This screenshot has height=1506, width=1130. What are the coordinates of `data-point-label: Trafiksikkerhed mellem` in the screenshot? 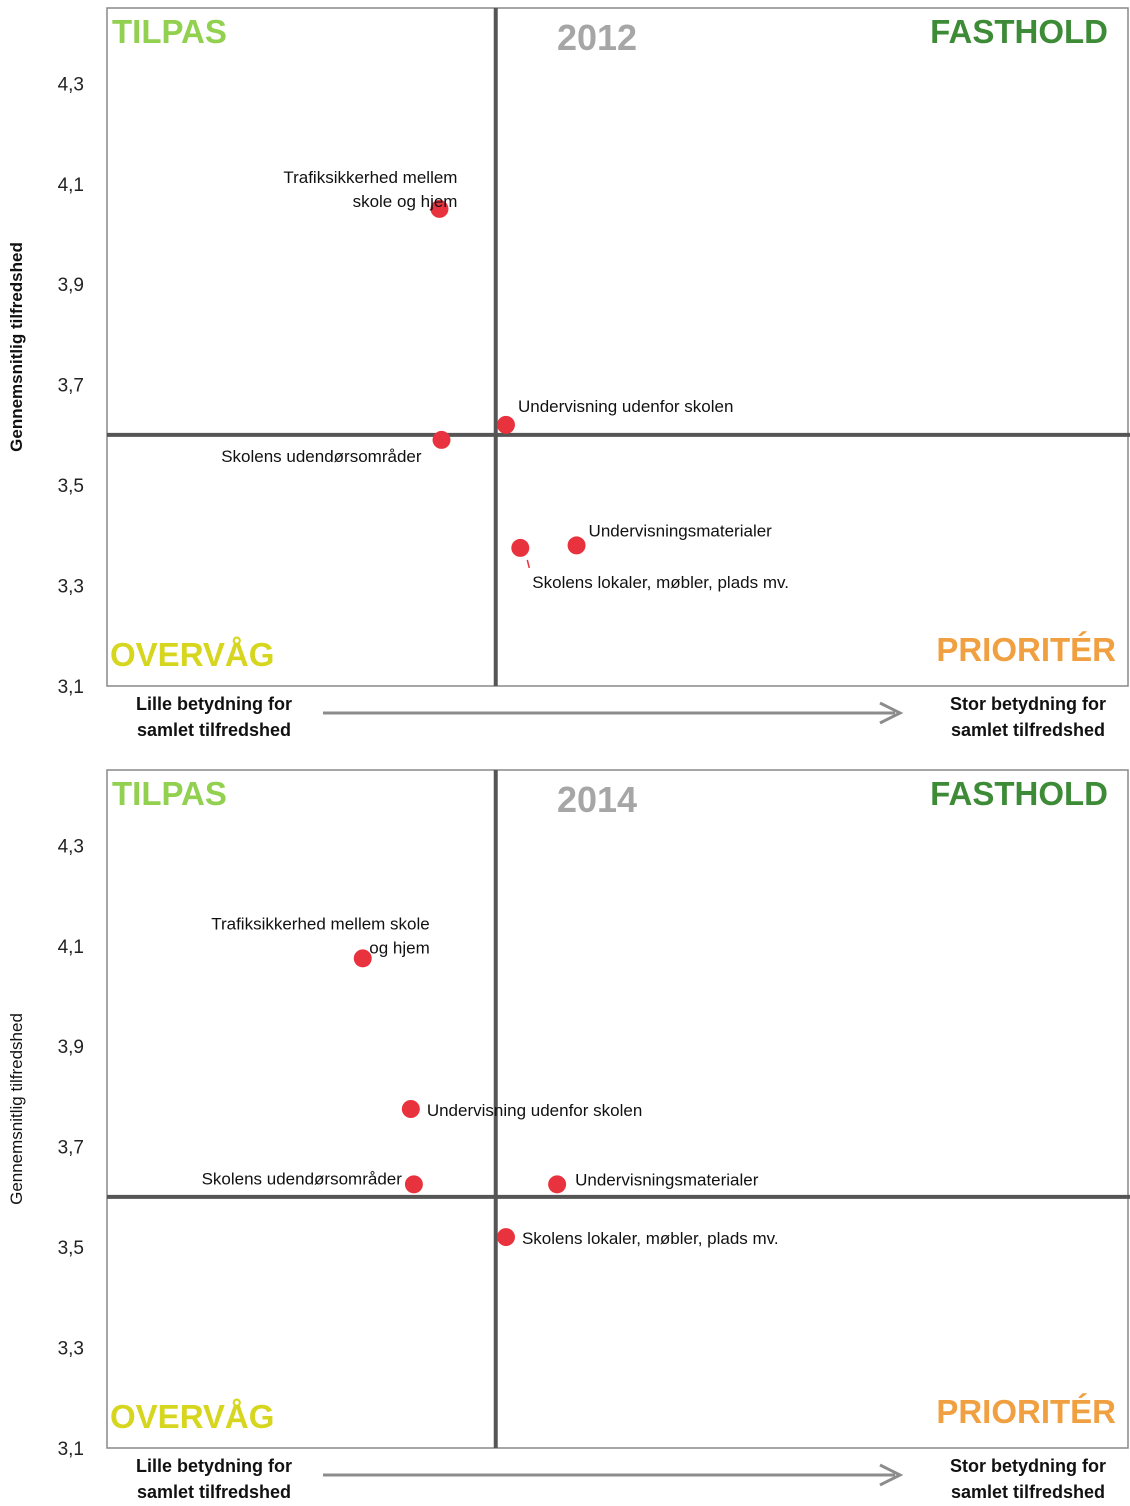 It's located at (370, 177).